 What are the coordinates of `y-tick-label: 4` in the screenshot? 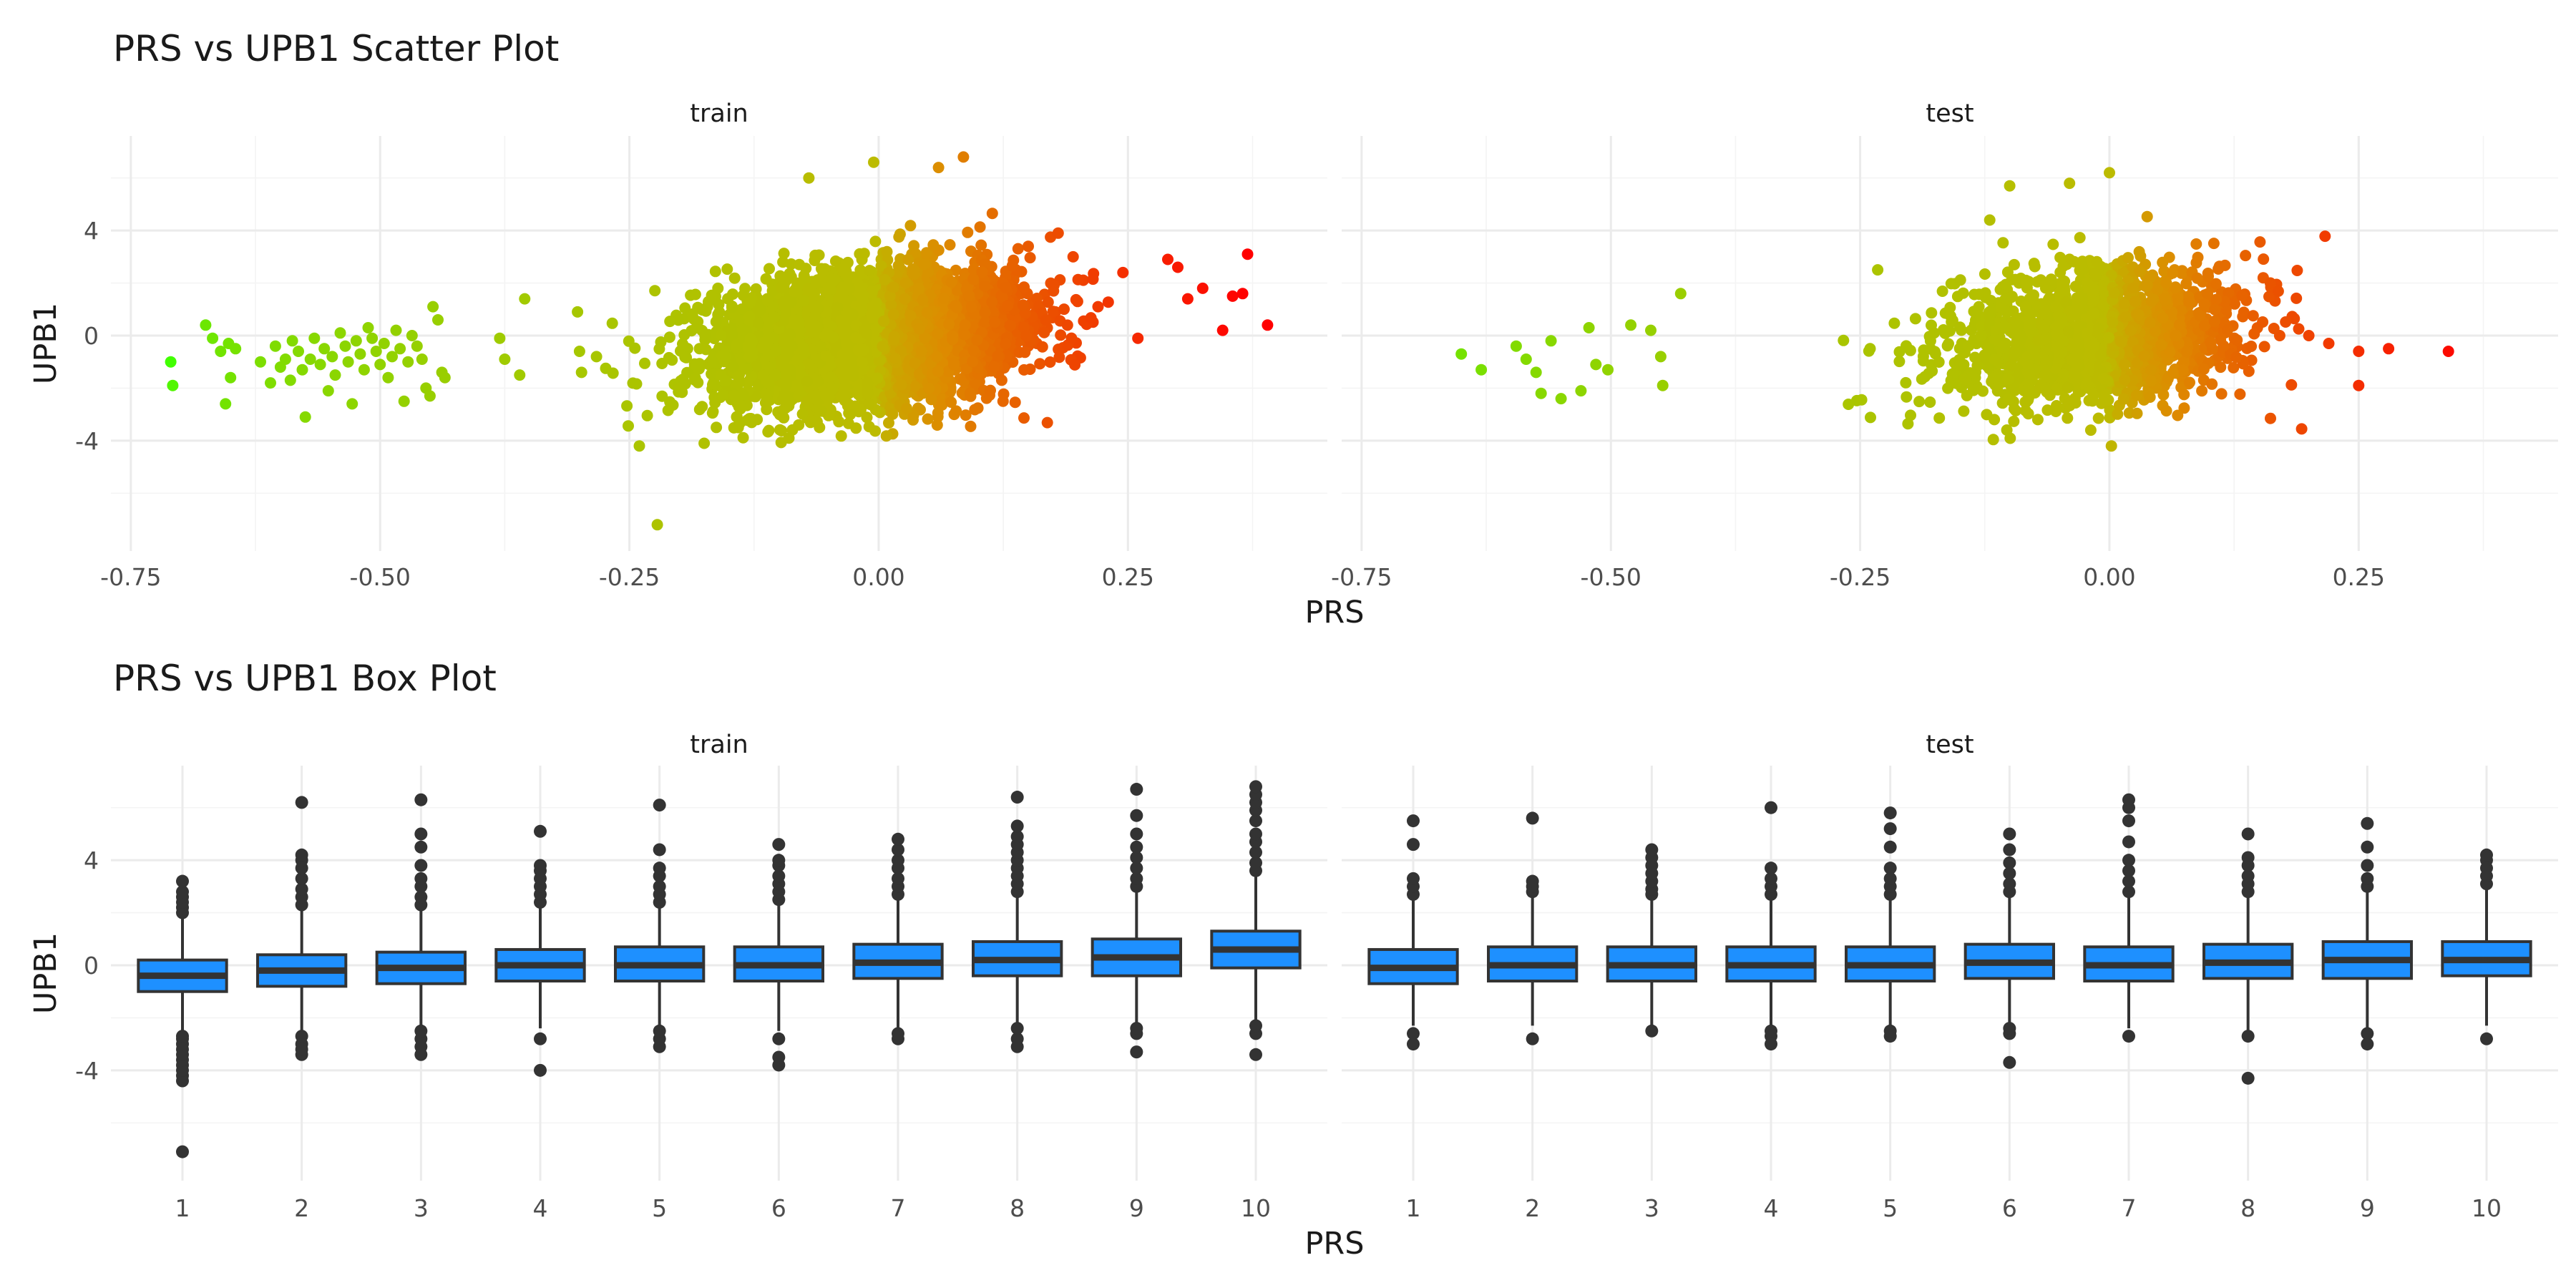 It's located at (91, 231).